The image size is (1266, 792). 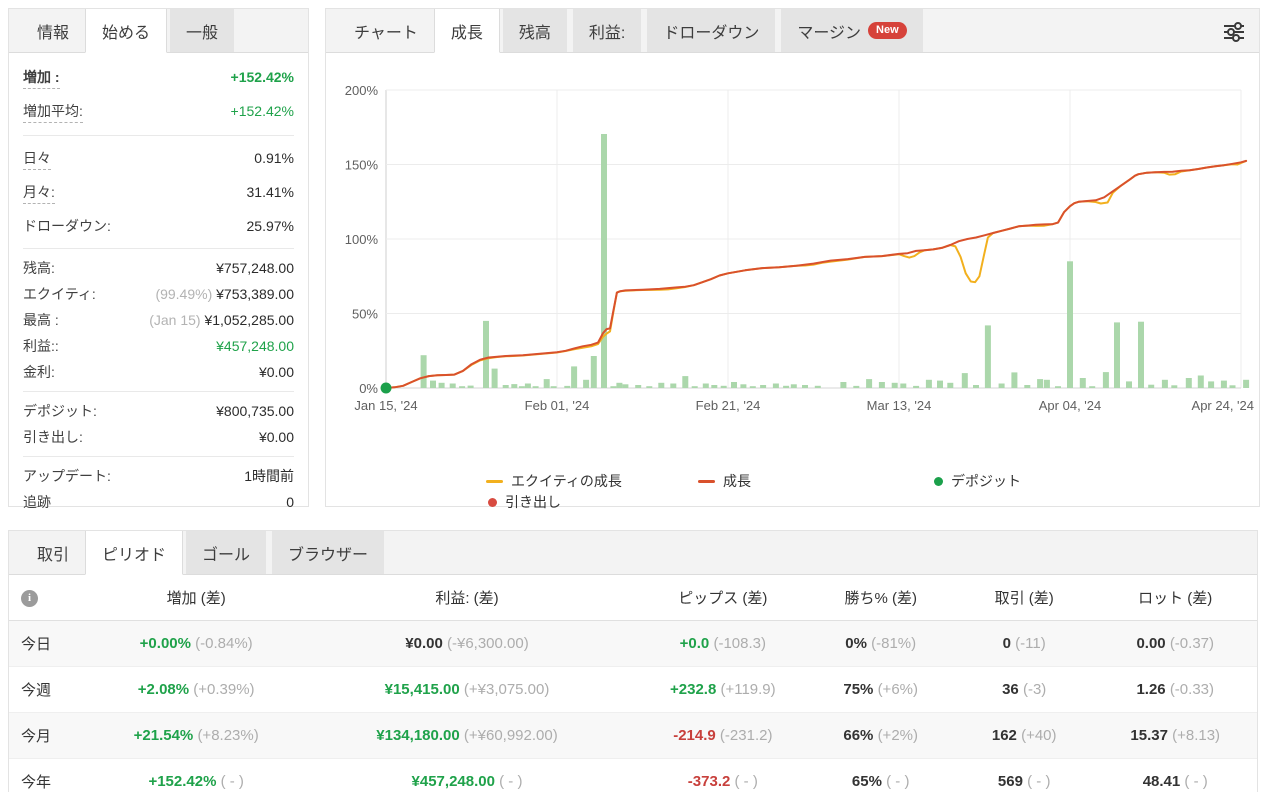 I want to click on cell-diff-value: (+¥60,992.00), so click(x=510, y=735).